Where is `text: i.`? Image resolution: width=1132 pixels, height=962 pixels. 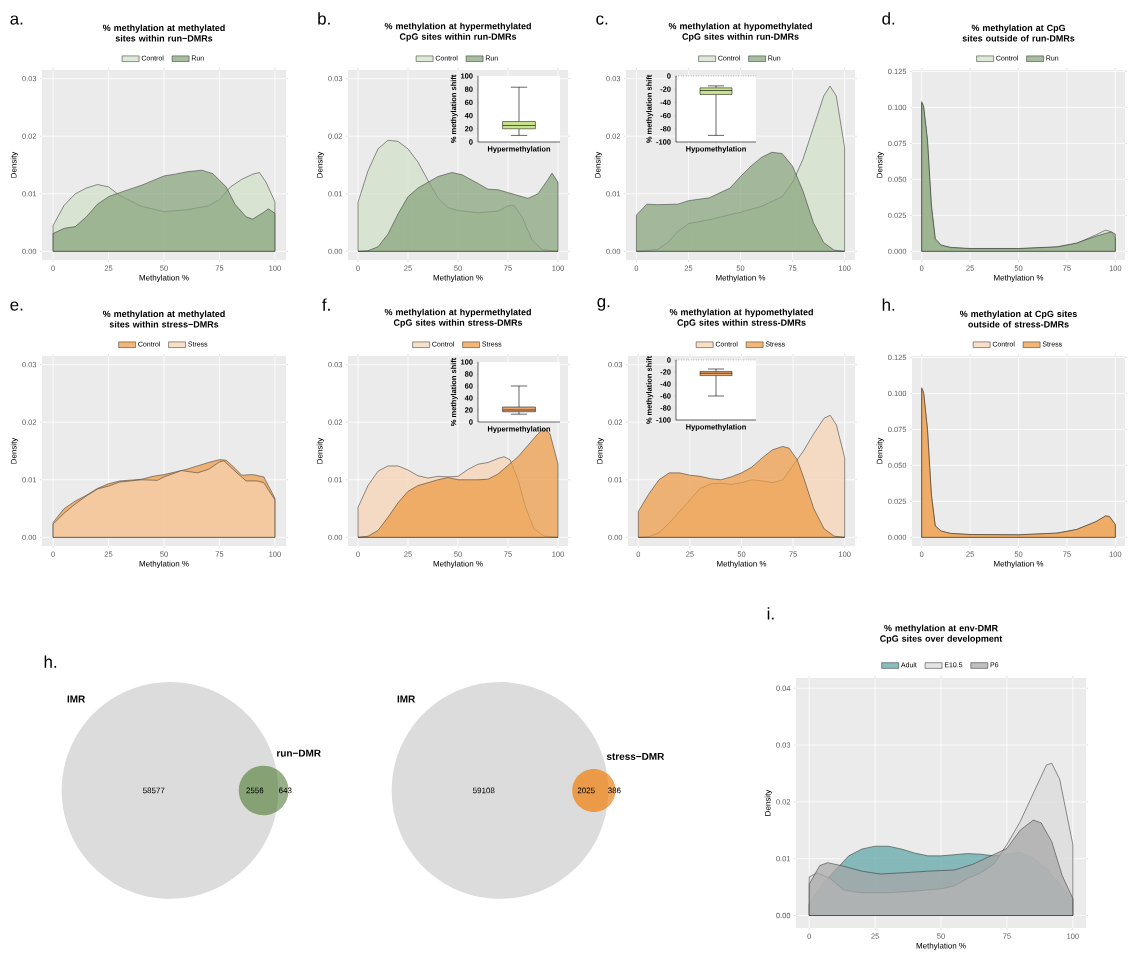 text: i. is located at coordinates (770, 613).